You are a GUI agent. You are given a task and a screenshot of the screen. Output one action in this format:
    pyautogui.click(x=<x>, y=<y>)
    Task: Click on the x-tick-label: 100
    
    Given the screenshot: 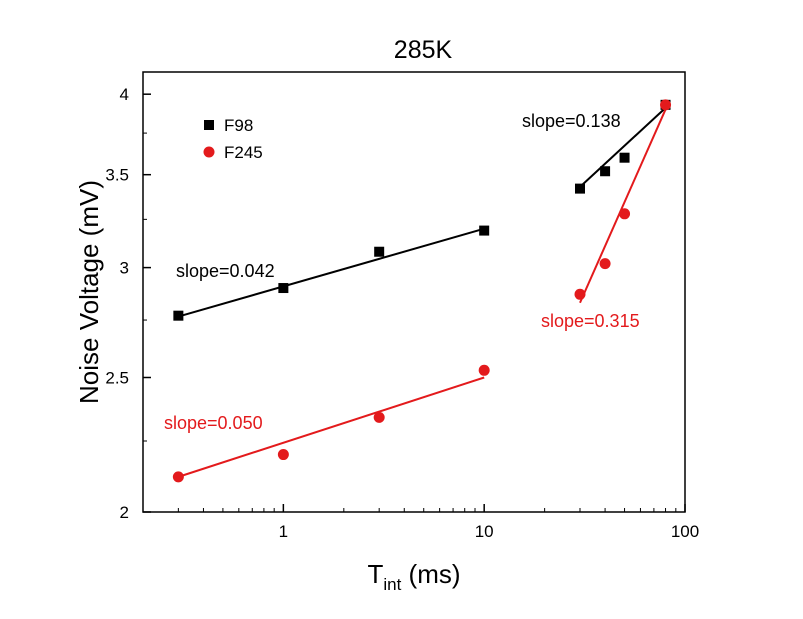 What is the action you would take?
    pyautogui.click(x=685, y=531)
    